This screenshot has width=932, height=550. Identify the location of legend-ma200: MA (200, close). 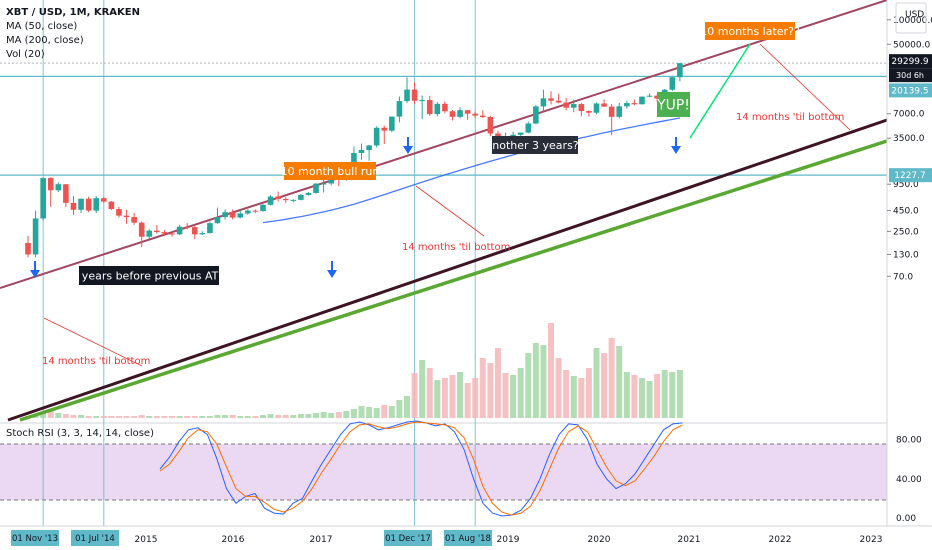
(45, 40).